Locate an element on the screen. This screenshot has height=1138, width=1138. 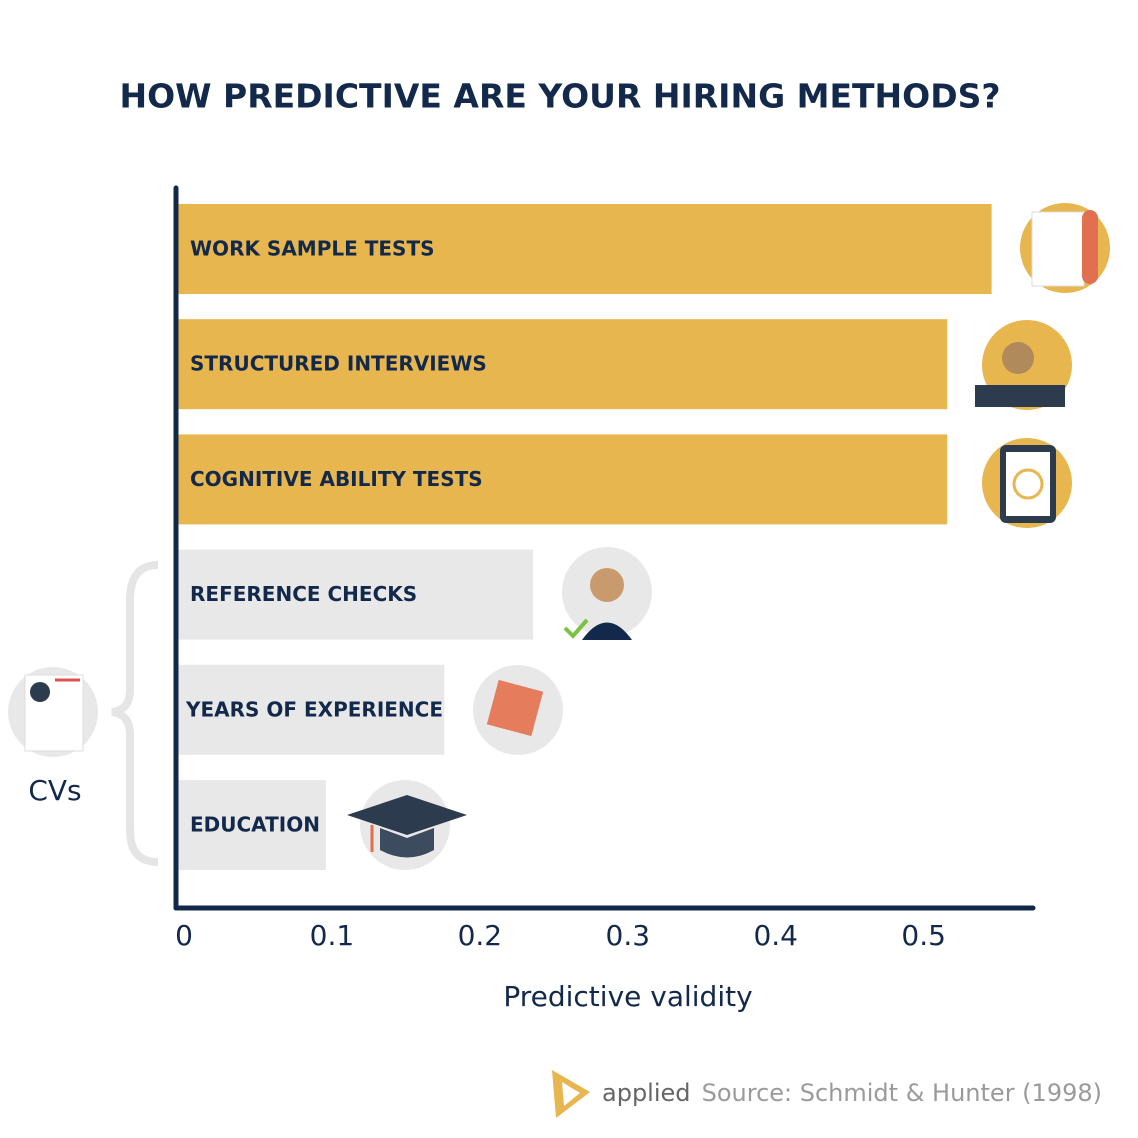
chart-title: HOW PREDICTIVE ARE YOUR HIRING METHODS? is located at coordinates (559, 96).